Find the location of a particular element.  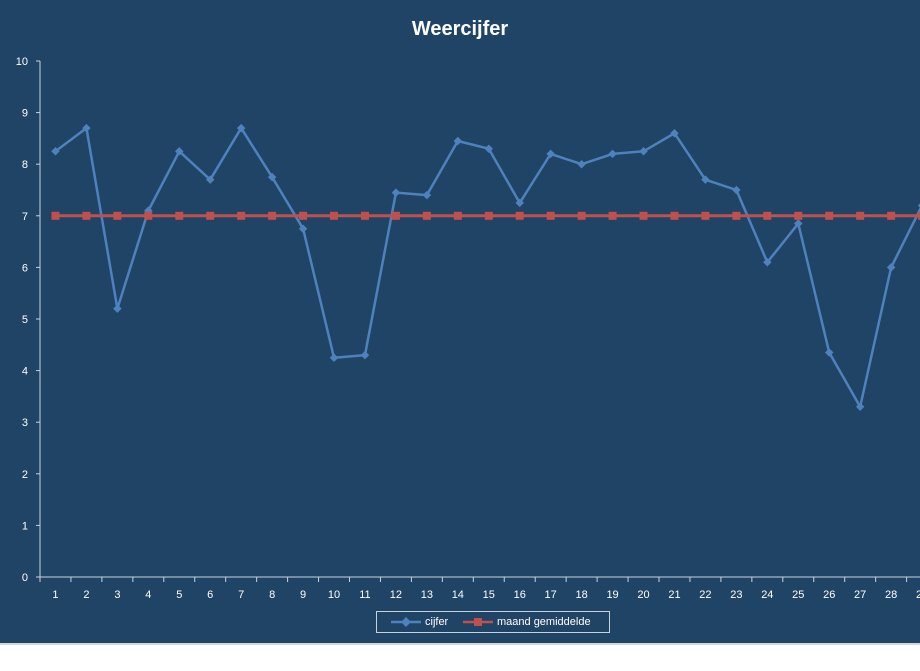

x-tick-label: 8 is located at coordinates (272, 595).